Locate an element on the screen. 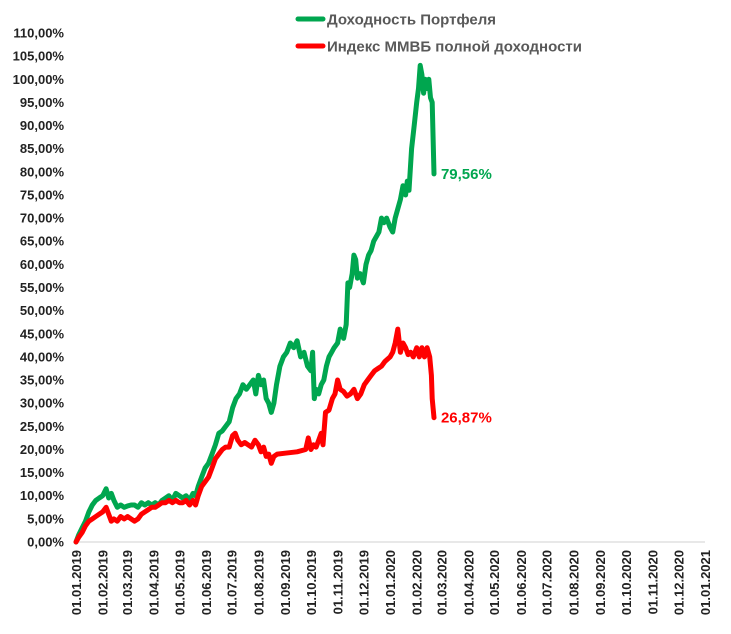 The width and height of the screenshot is (731, 634). y-tick-label: 50,00% is located at coordinates (42, 310).